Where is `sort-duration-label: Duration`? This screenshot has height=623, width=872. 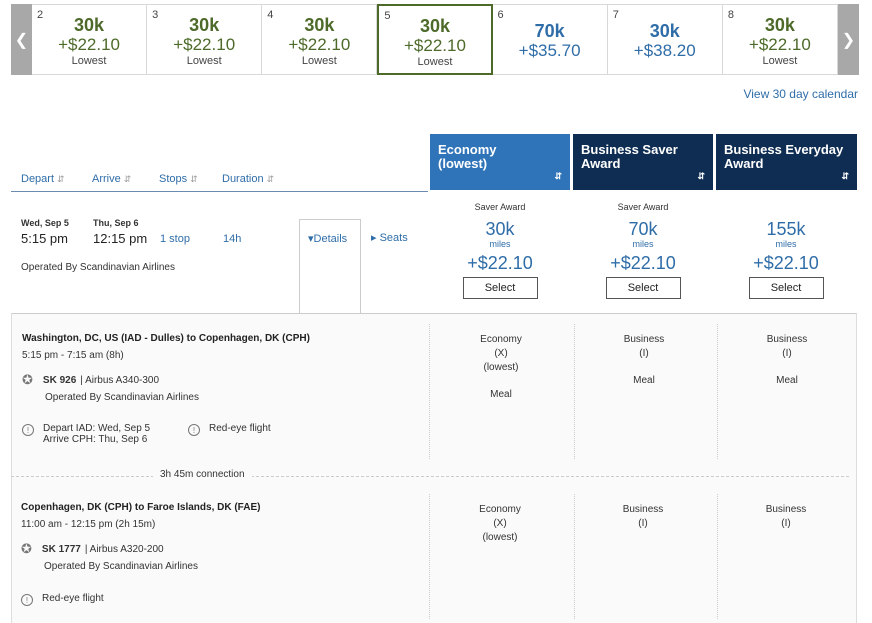 sort-duration-label: Duration is located at coordinates (243, 179).